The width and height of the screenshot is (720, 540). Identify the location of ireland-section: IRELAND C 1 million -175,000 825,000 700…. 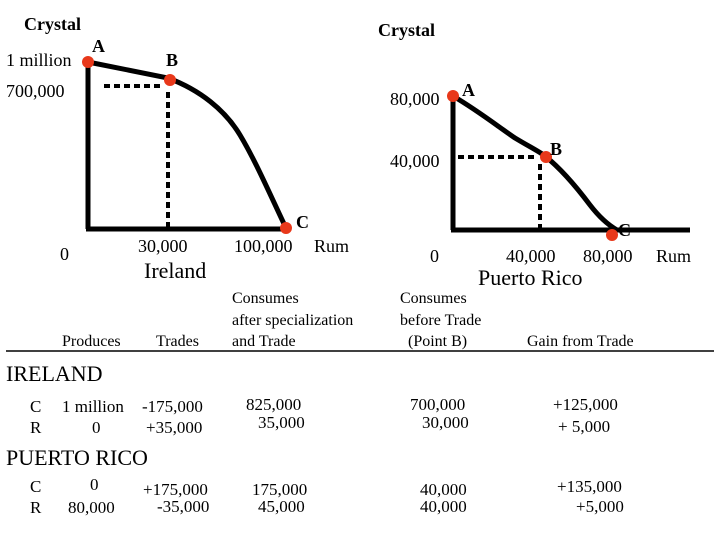
(312, 399).